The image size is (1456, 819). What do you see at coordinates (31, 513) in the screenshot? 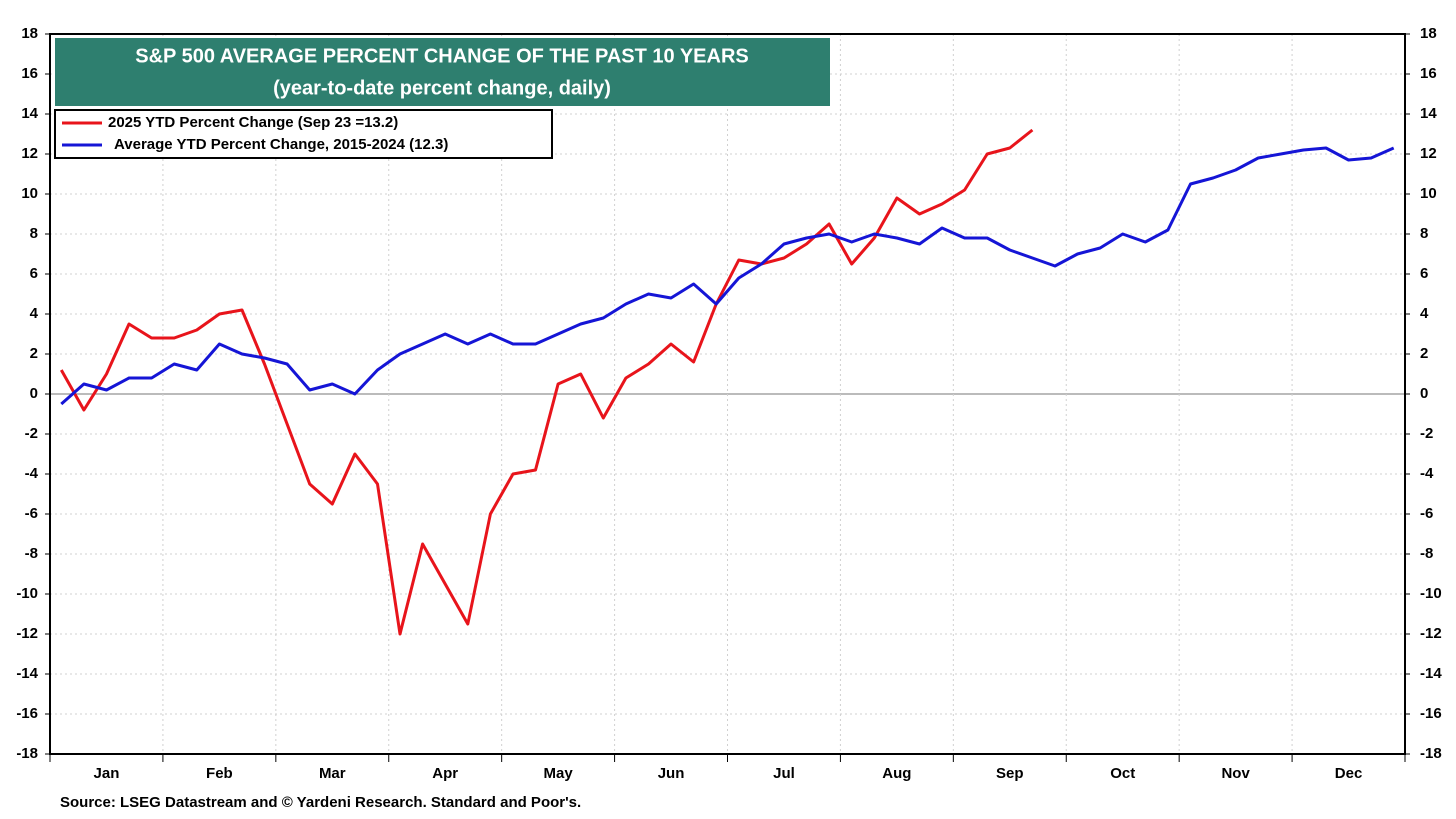
I see `y-tick-label: -6` at bounding box center [31, 513].